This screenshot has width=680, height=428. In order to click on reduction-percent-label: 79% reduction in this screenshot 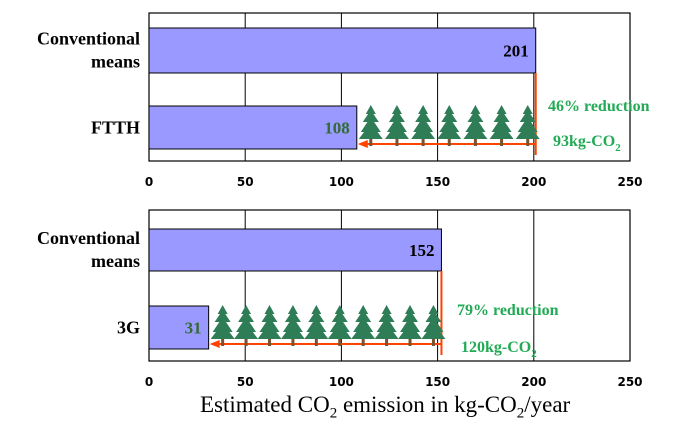, I will do `click(508, 310)`.